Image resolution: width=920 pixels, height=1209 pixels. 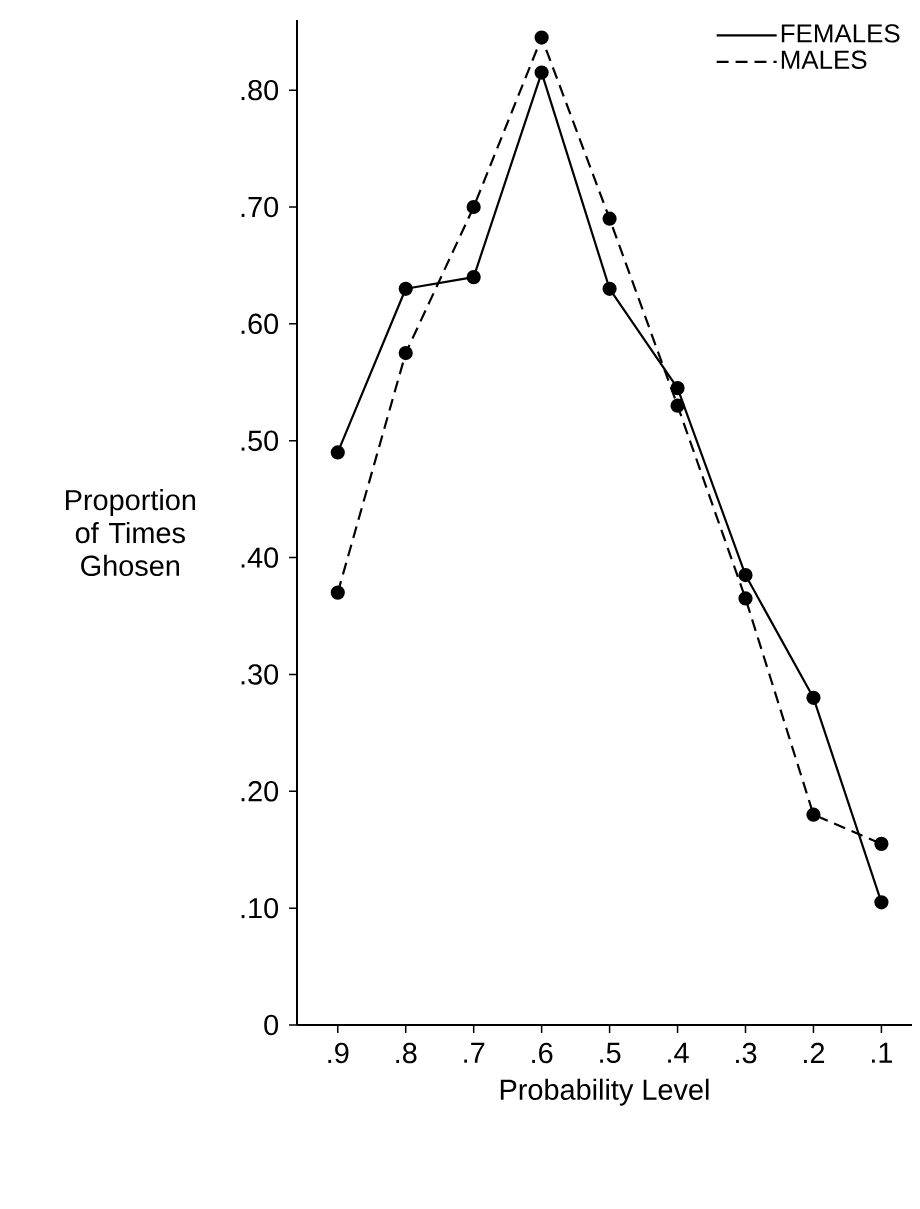 What do you see at coordinates (824, 59) in the screenshot?
I see `legend-label: MALES` at bounding box center [824, 59].